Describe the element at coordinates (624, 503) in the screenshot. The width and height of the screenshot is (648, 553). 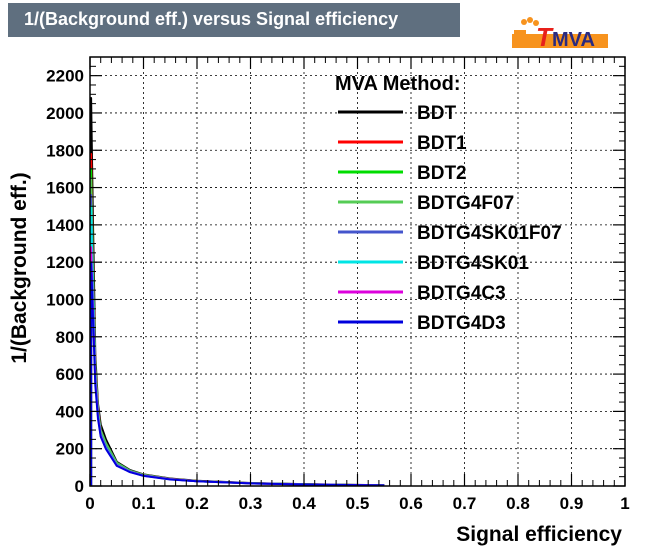
I see `x-tick-label: 1` at that location.